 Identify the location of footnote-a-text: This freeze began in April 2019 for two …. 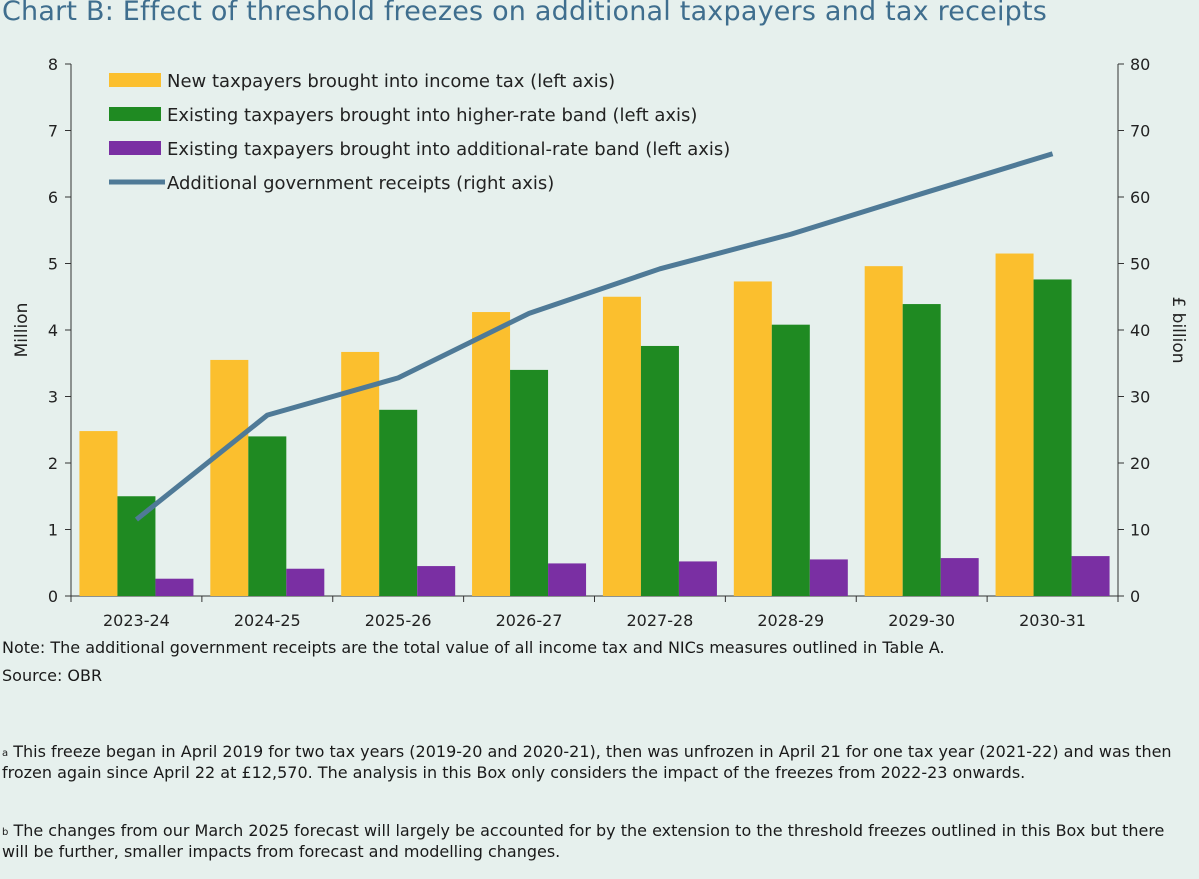
(587, 762).